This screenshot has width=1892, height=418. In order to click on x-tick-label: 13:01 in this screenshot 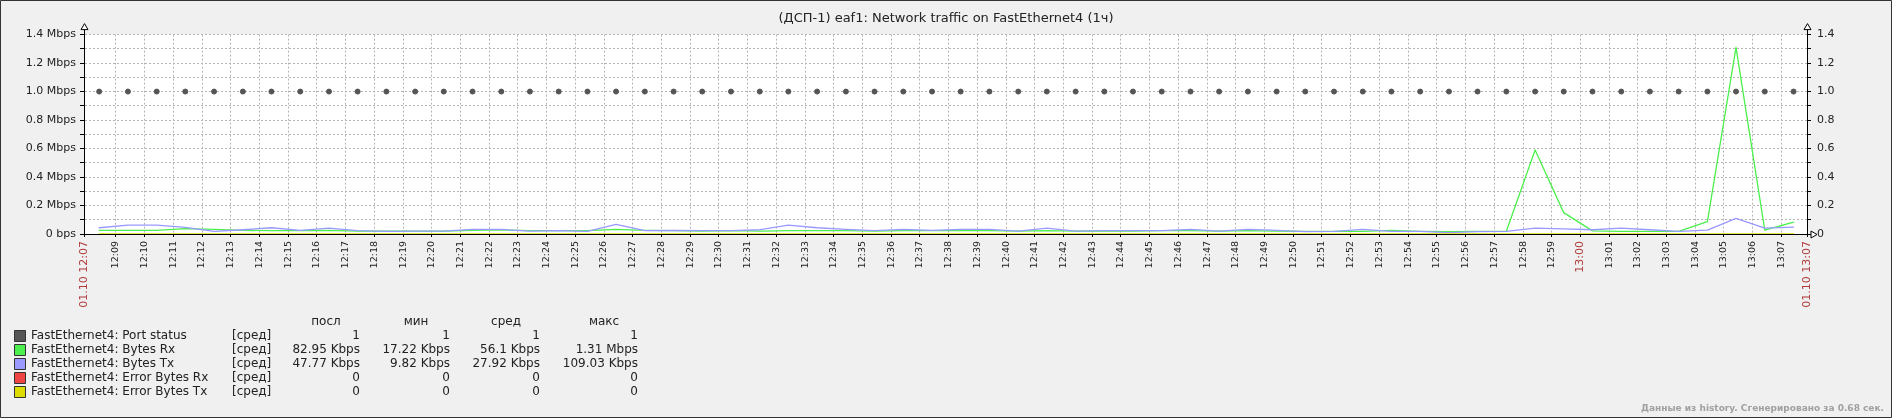, I will do `click(1608, 255)`.